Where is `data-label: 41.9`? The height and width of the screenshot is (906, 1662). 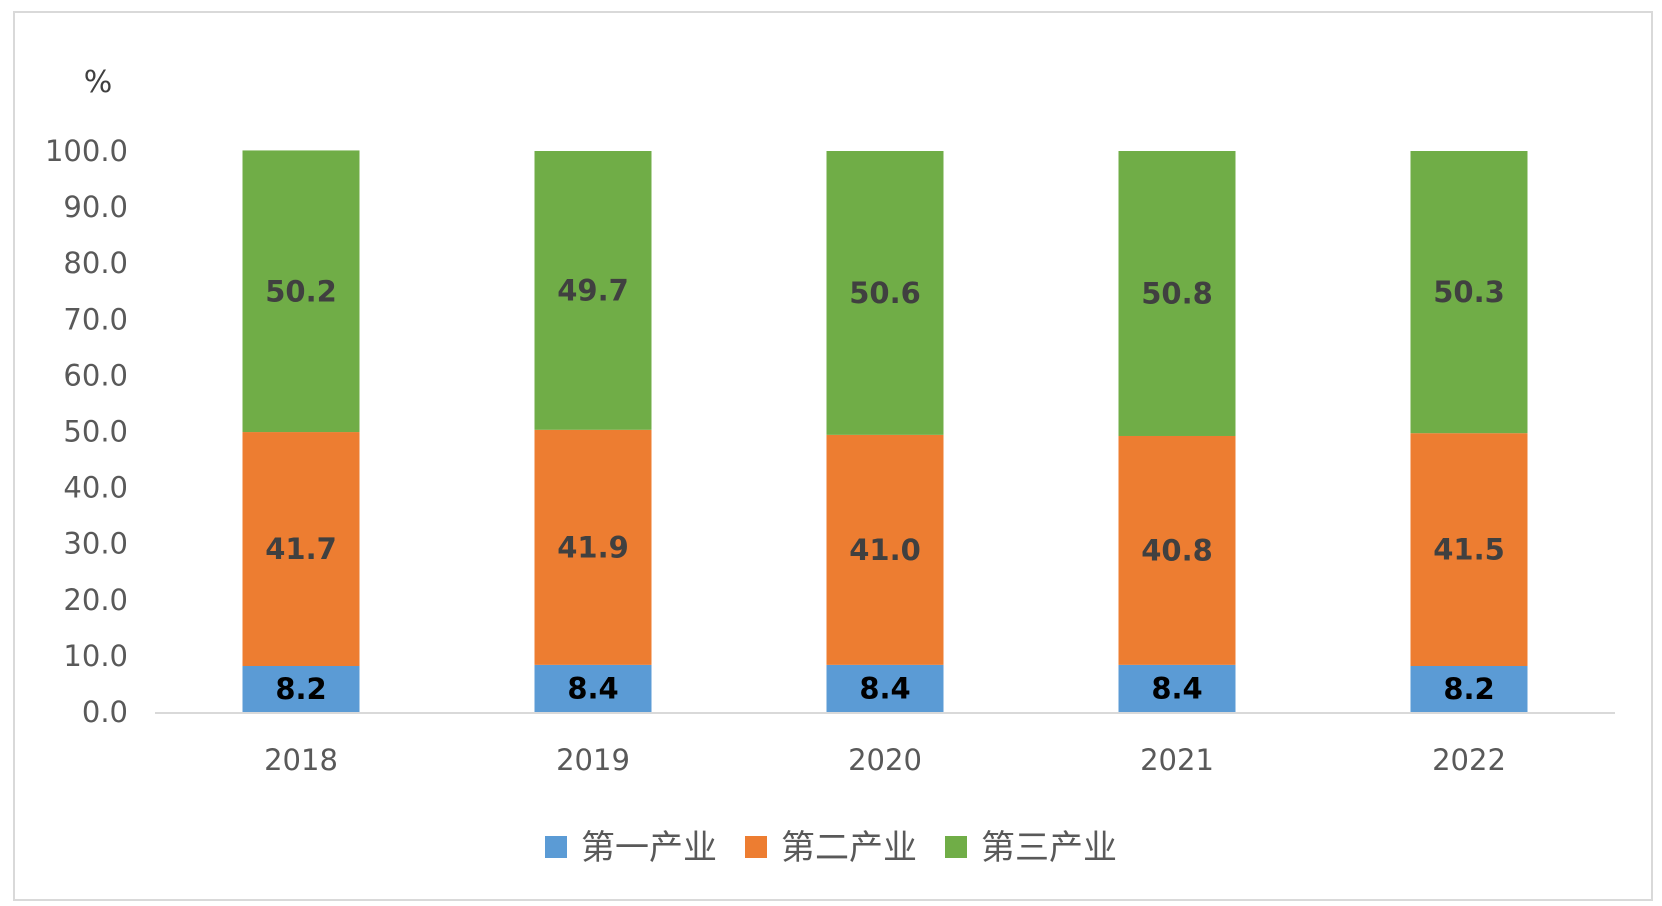
data-label: 41.9 is located at coordinates (593, 547).